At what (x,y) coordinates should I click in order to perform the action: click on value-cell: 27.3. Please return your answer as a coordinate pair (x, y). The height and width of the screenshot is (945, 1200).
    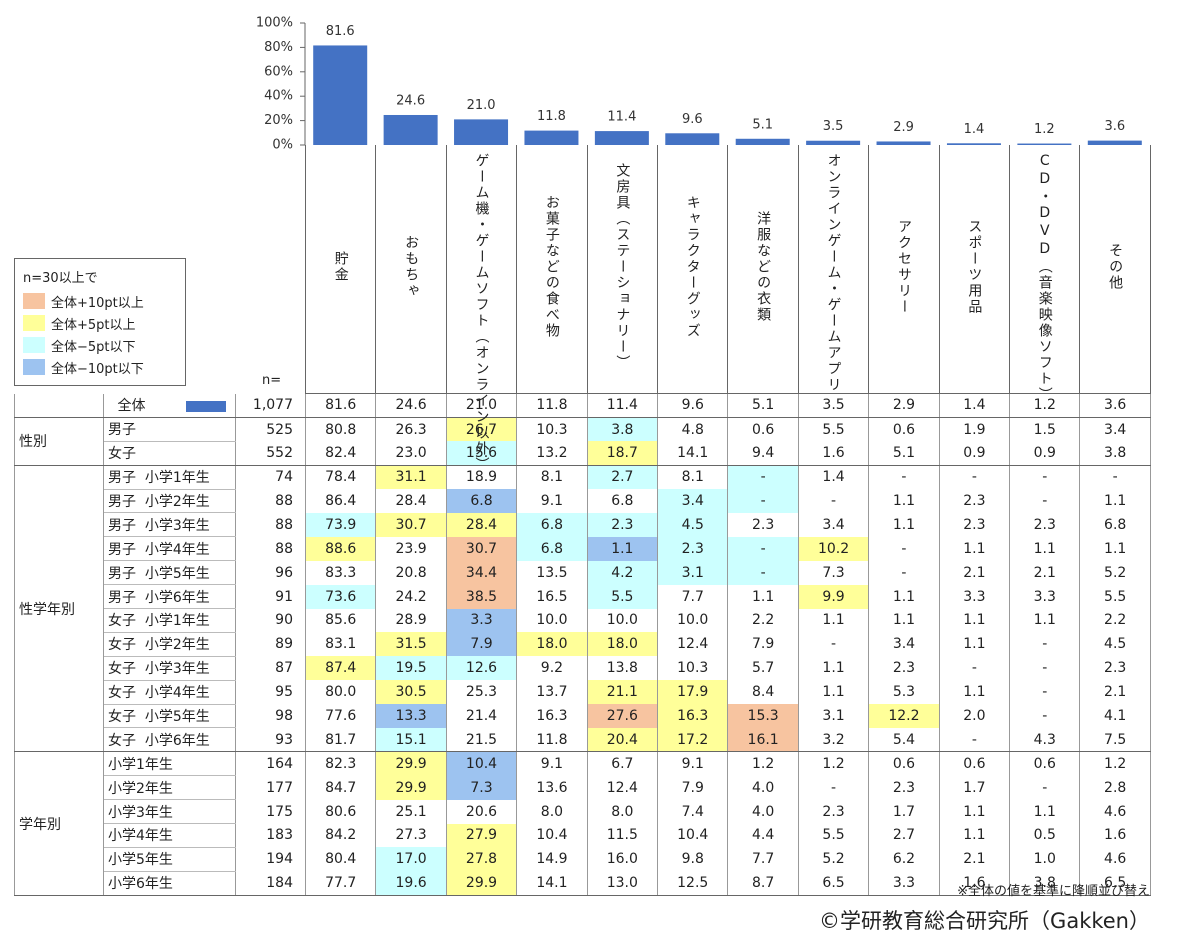
    Looking at the image, I should click on (411, 835).